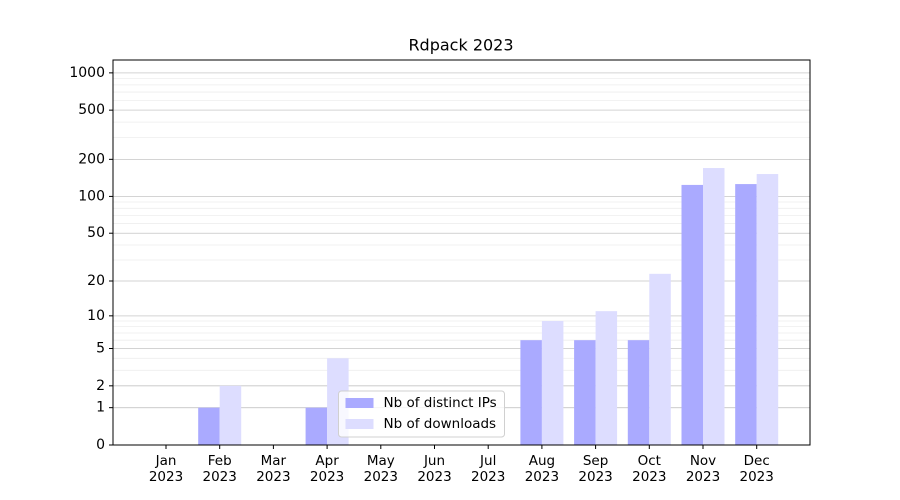  What do you see at coordinates (434, 469) in the screenshot?
I see `x-tick-label: Jun 2023` at bounding box center [434, 469].